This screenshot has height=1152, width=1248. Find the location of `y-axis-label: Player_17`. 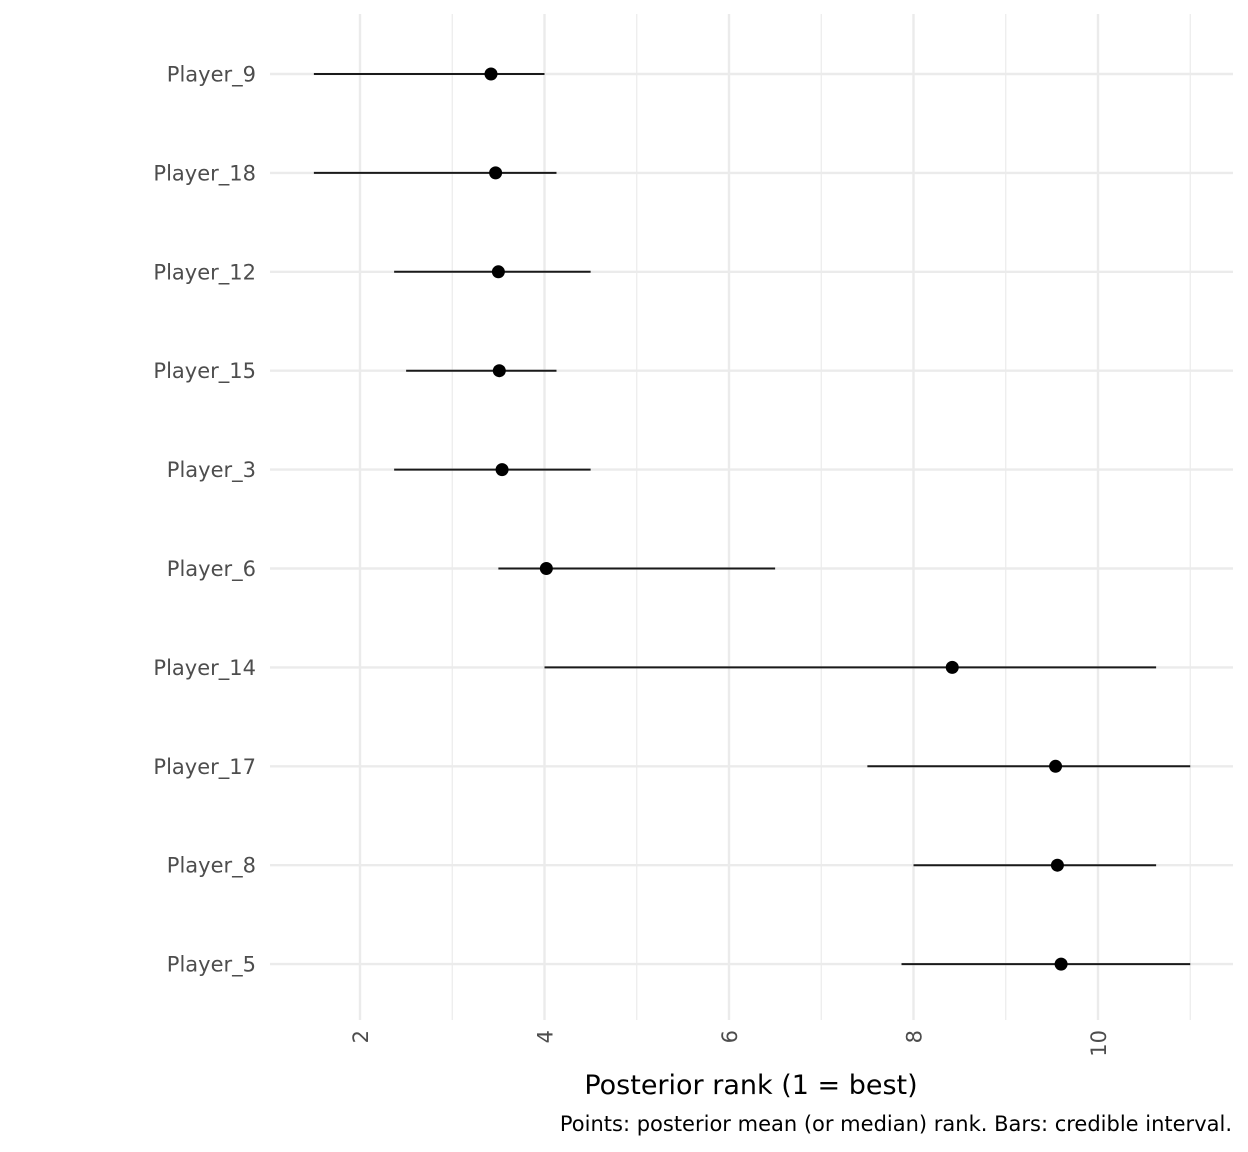

y-axis-label: Player_17 is located at coordinates (204, 767).